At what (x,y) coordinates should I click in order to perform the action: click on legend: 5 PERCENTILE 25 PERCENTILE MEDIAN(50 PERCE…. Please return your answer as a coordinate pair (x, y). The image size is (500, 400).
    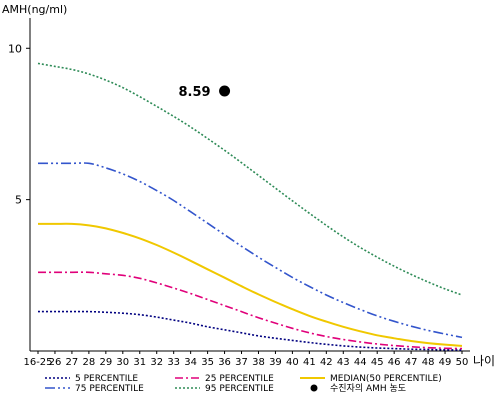
    Looking at the image, I should click on (243, 384).